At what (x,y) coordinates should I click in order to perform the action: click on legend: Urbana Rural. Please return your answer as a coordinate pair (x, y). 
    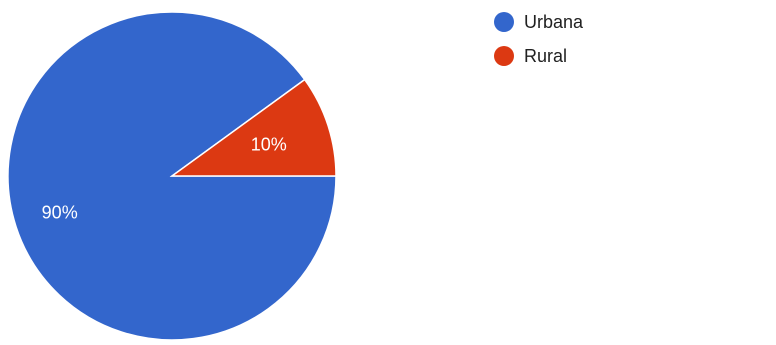
    Looking at the image, I should click on (538, 39).